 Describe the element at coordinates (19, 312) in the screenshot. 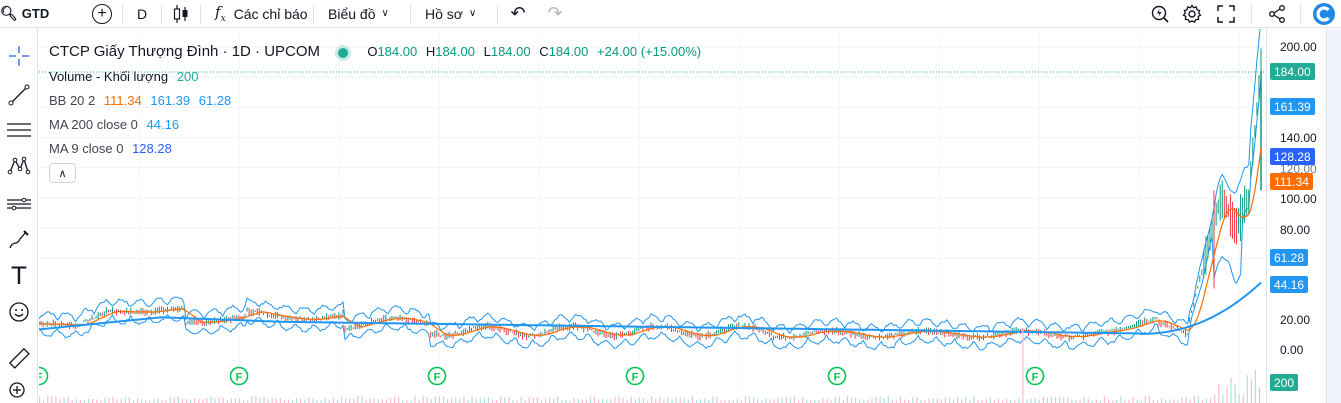

I see `emoji-tool` at that location.